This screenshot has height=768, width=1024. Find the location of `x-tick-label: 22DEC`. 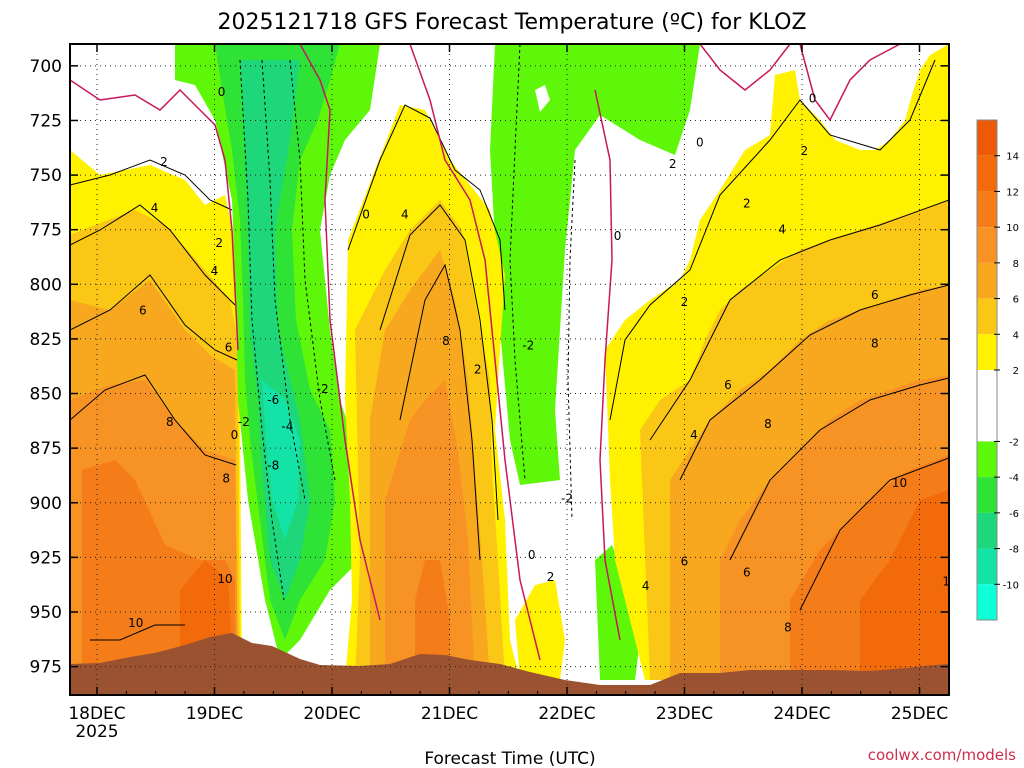

x-tick-label: 22DEC is located at coordinates (566, 714).